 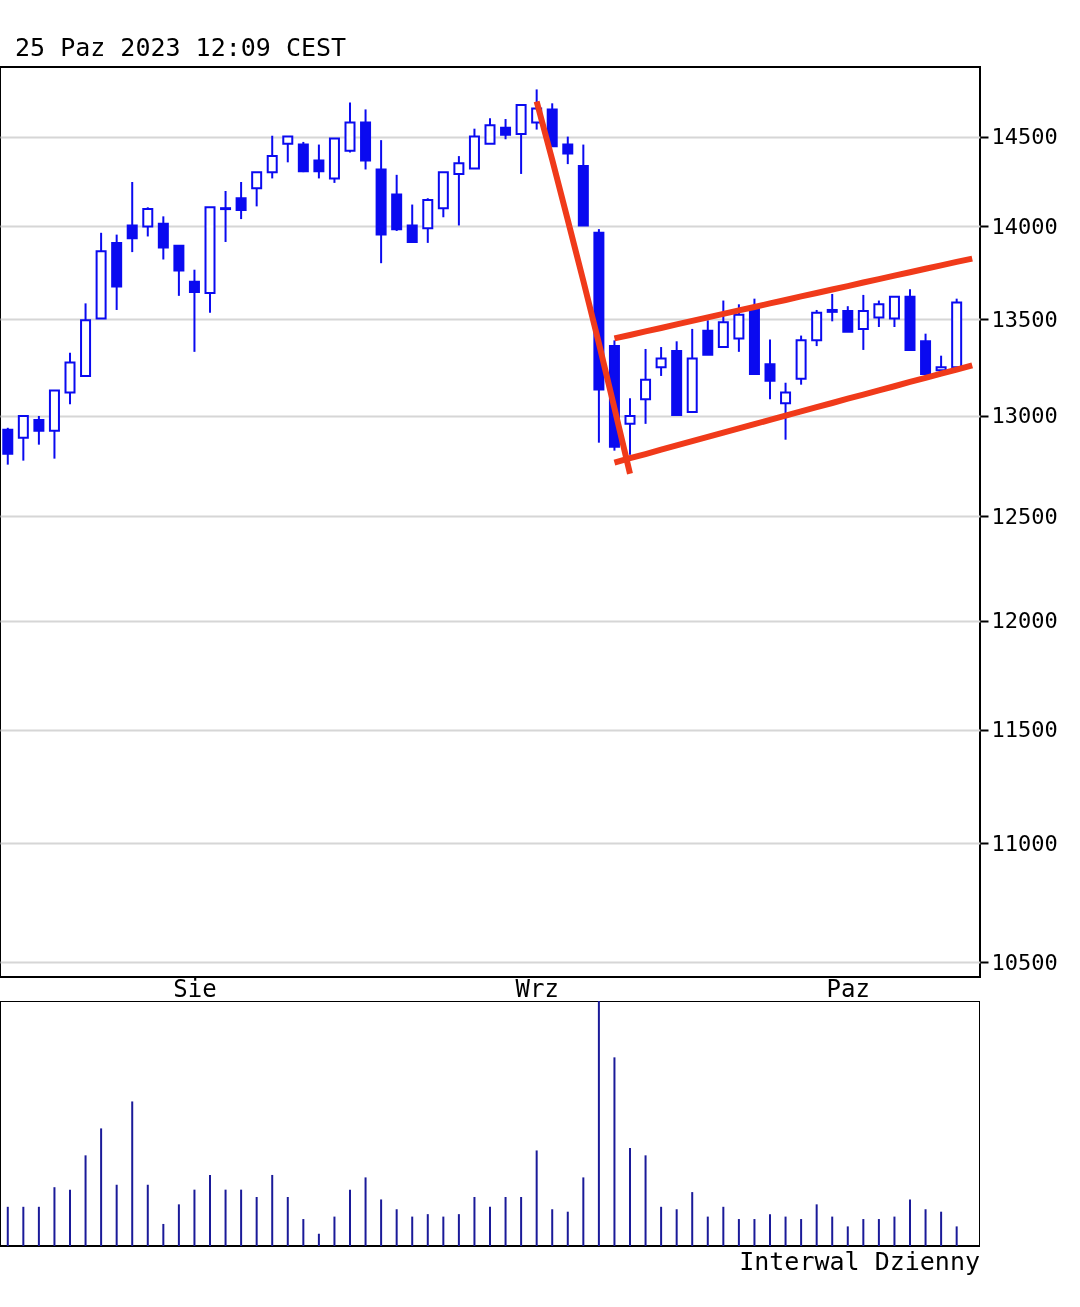 What do you see at coordinates (1024, 226) in the screenshot?
I see `y-tick-label: 14000` at bounding box center [1024, 226].